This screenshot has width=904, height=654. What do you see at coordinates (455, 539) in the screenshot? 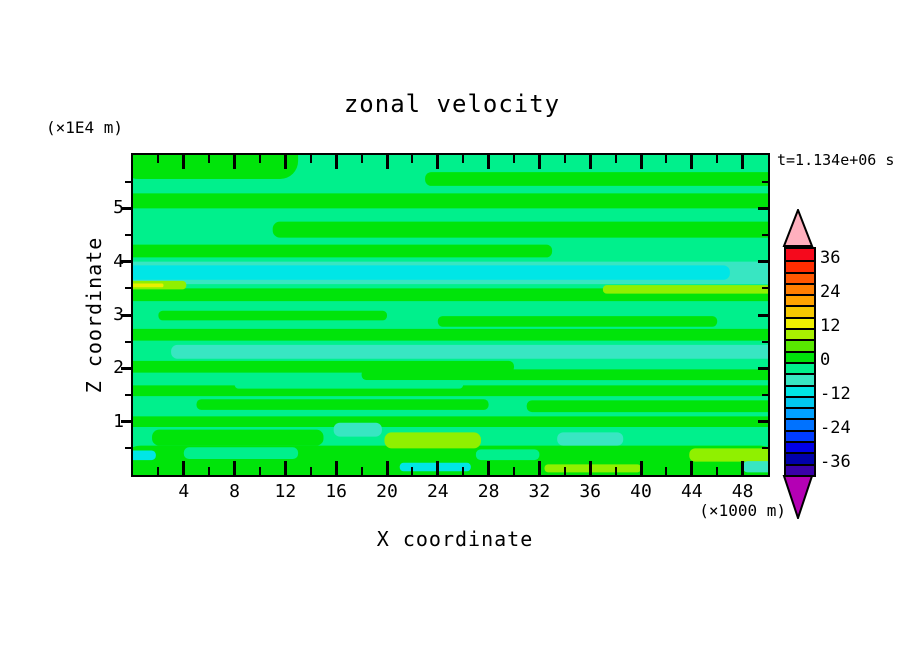
I see `x-axis-title: X coordinate` at bounding box center [455, 539].